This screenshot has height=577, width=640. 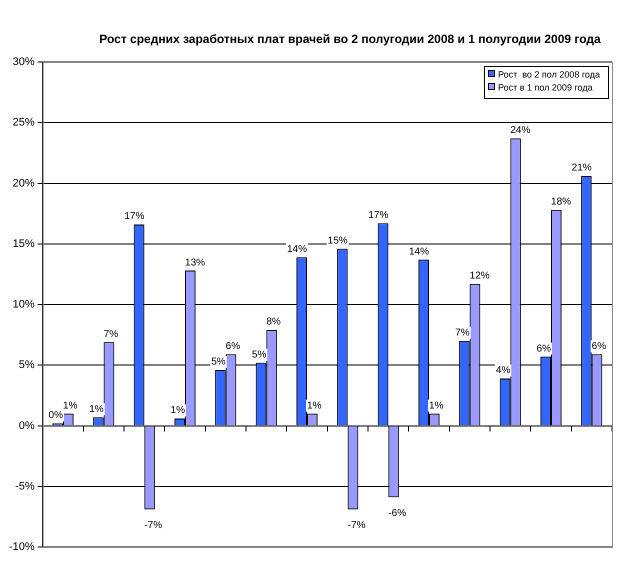 I want to click on data-label: 0%, so click(x=56, y=416).